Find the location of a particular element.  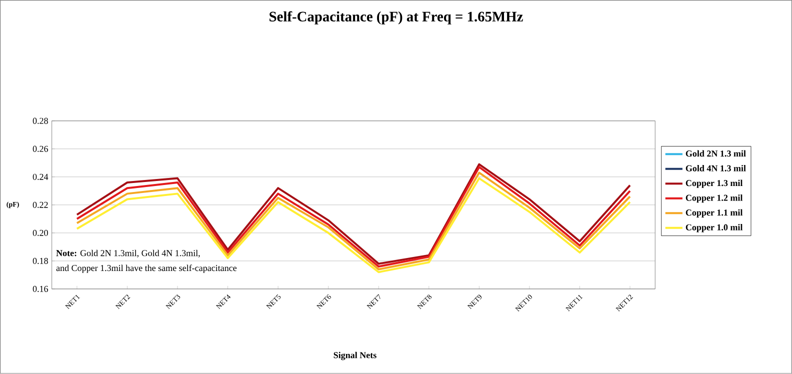

legend-label: Gold 4N 1.3 mil is located at coordinates (716, 168).